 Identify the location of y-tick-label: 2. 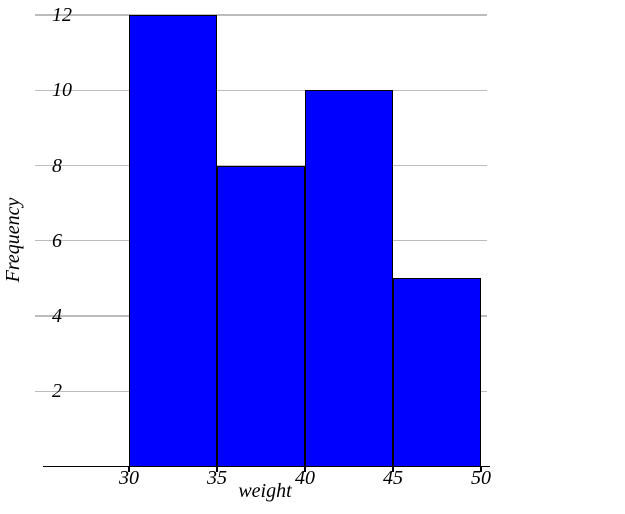
(57, 391).